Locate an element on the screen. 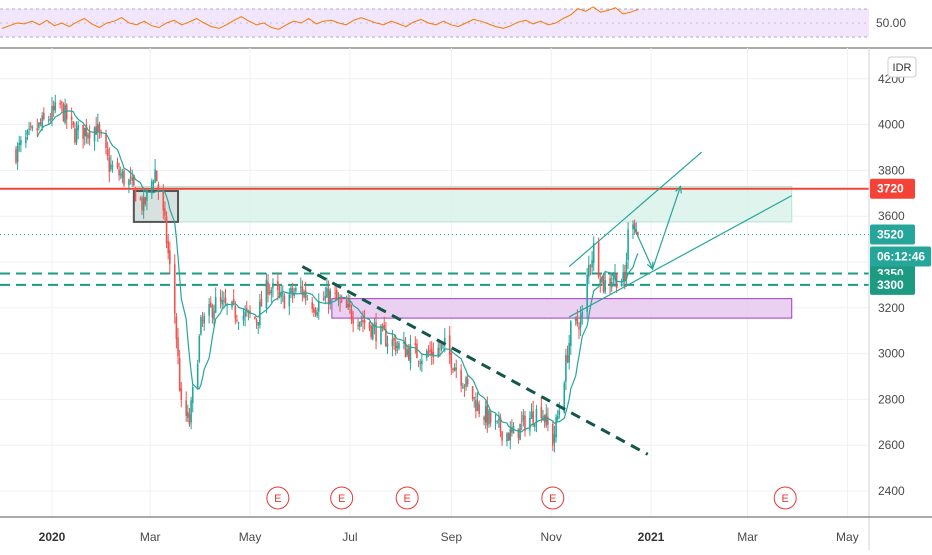  rsi-level-label: 50.00 is located at coordinates (891, 23).